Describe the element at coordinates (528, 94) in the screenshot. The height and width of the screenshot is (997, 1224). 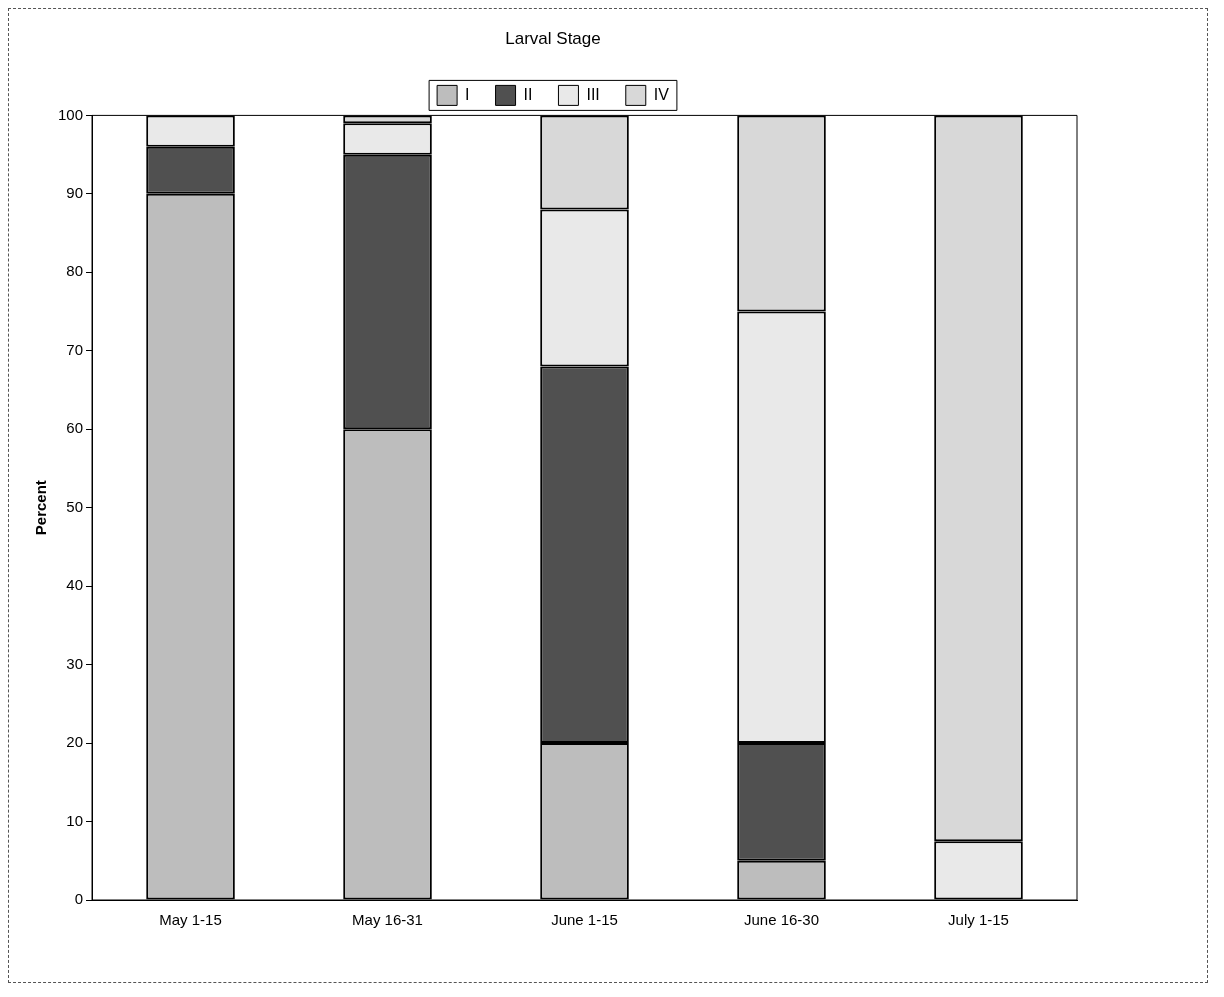
I see `legend-label: II` at that location.